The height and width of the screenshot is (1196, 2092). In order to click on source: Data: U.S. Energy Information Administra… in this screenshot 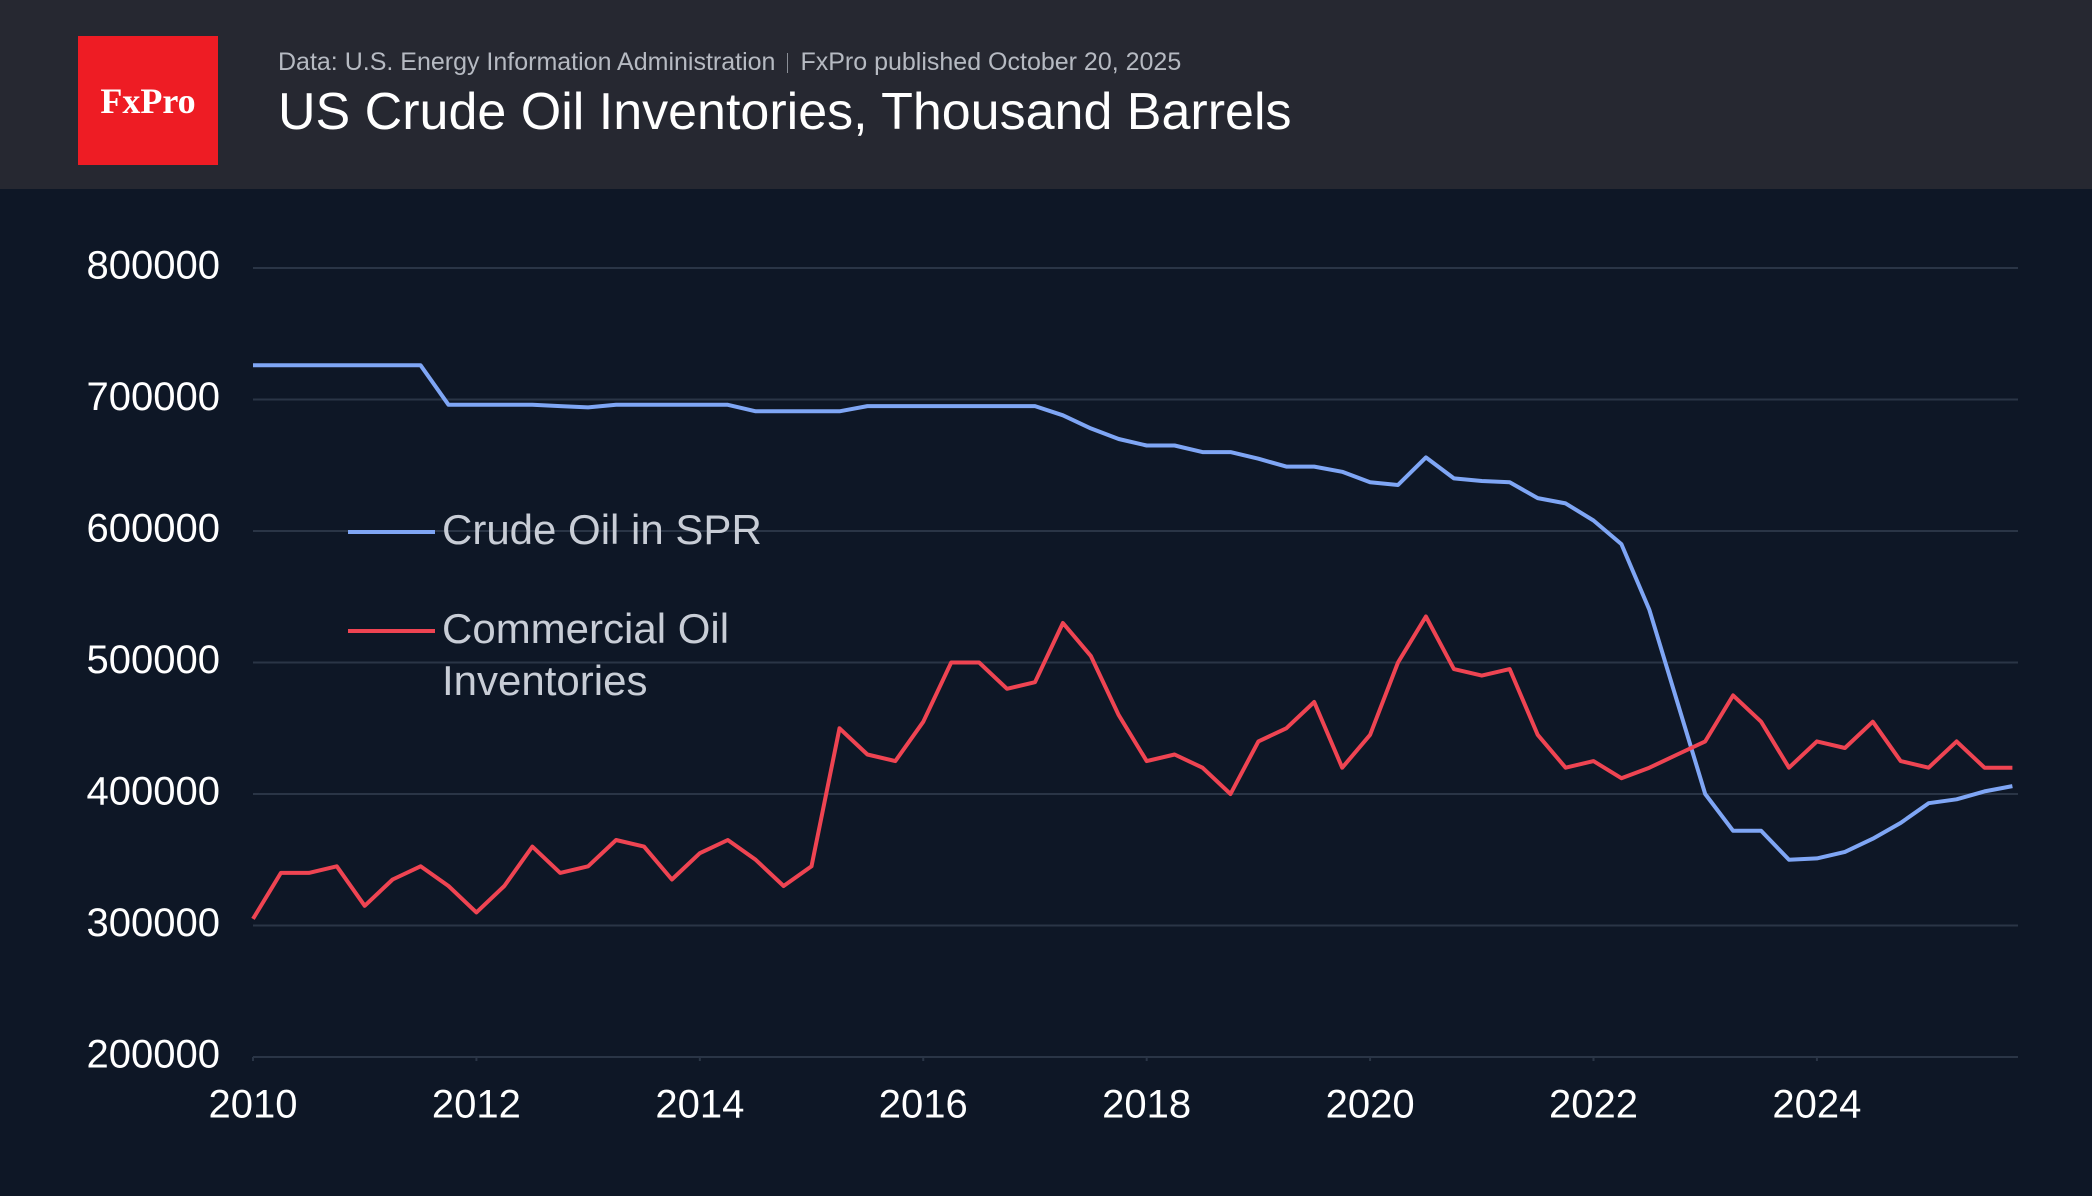, I will do `click(527, 62)`.